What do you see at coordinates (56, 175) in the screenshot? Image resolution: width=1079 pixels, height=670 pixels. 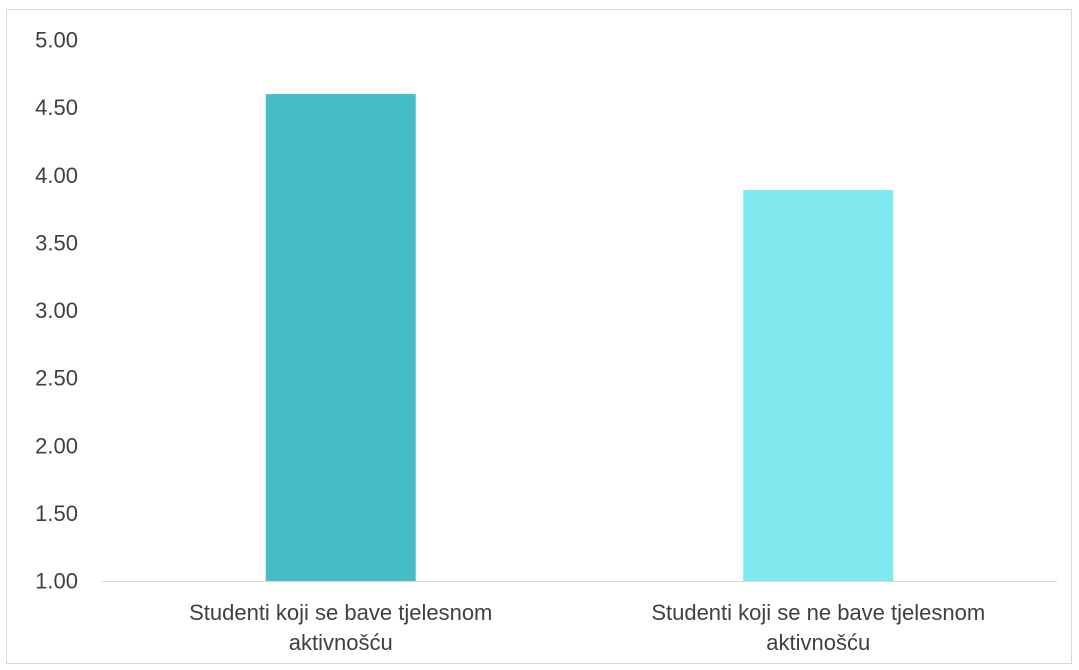 I see `y-tick-label: 4.00` at bounding box center [56, 175].